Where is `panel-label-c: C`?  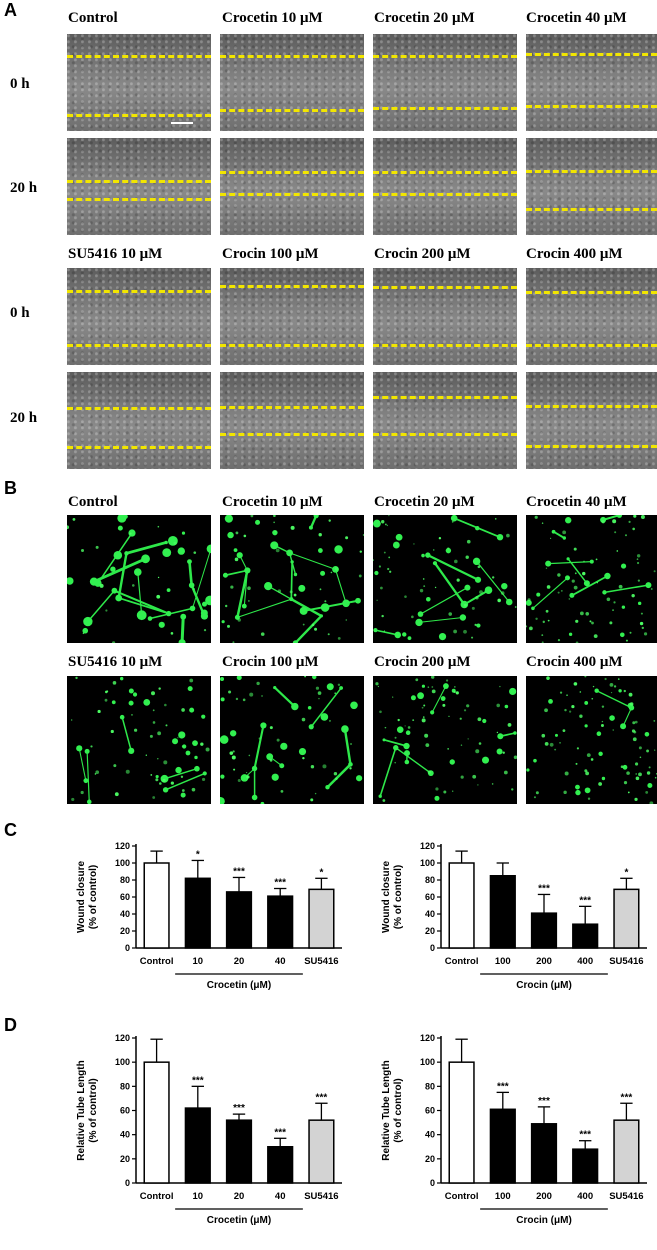 panel-label-c: C is located at coordinates (10, 830).